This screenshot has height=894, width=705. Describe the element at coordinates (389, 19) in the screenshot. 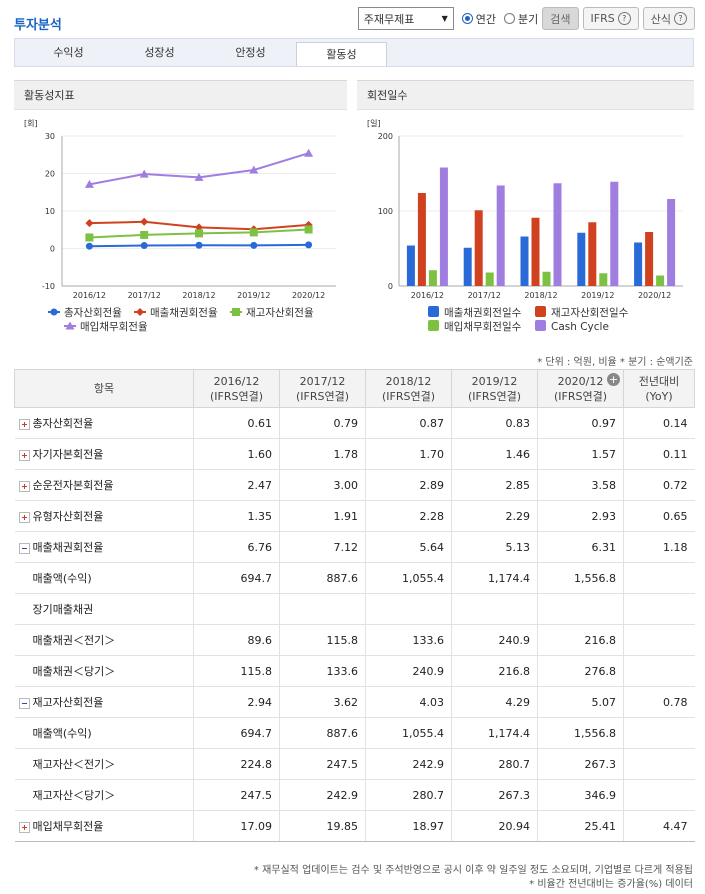

I see `statement-select-value: 주재무제표` at that location.